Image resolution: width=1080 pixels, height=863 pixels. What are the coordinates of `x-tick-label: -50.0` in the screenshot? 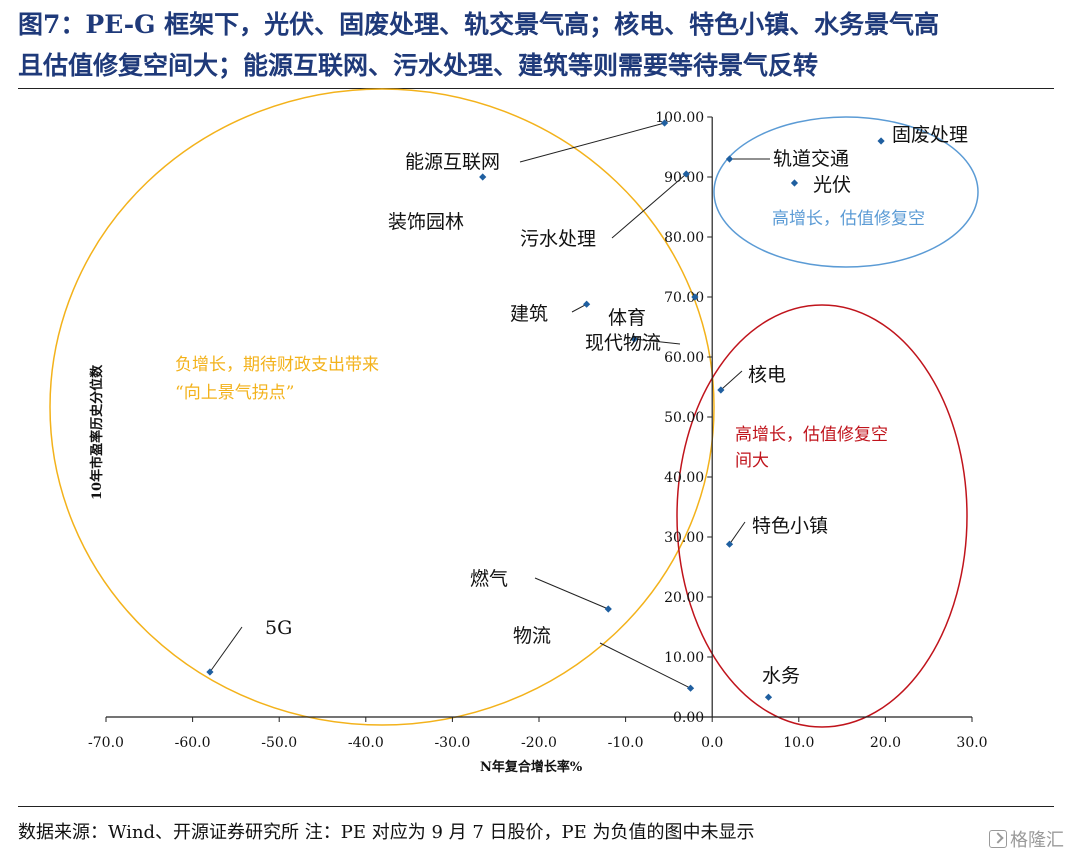 It's located at (279, 743).